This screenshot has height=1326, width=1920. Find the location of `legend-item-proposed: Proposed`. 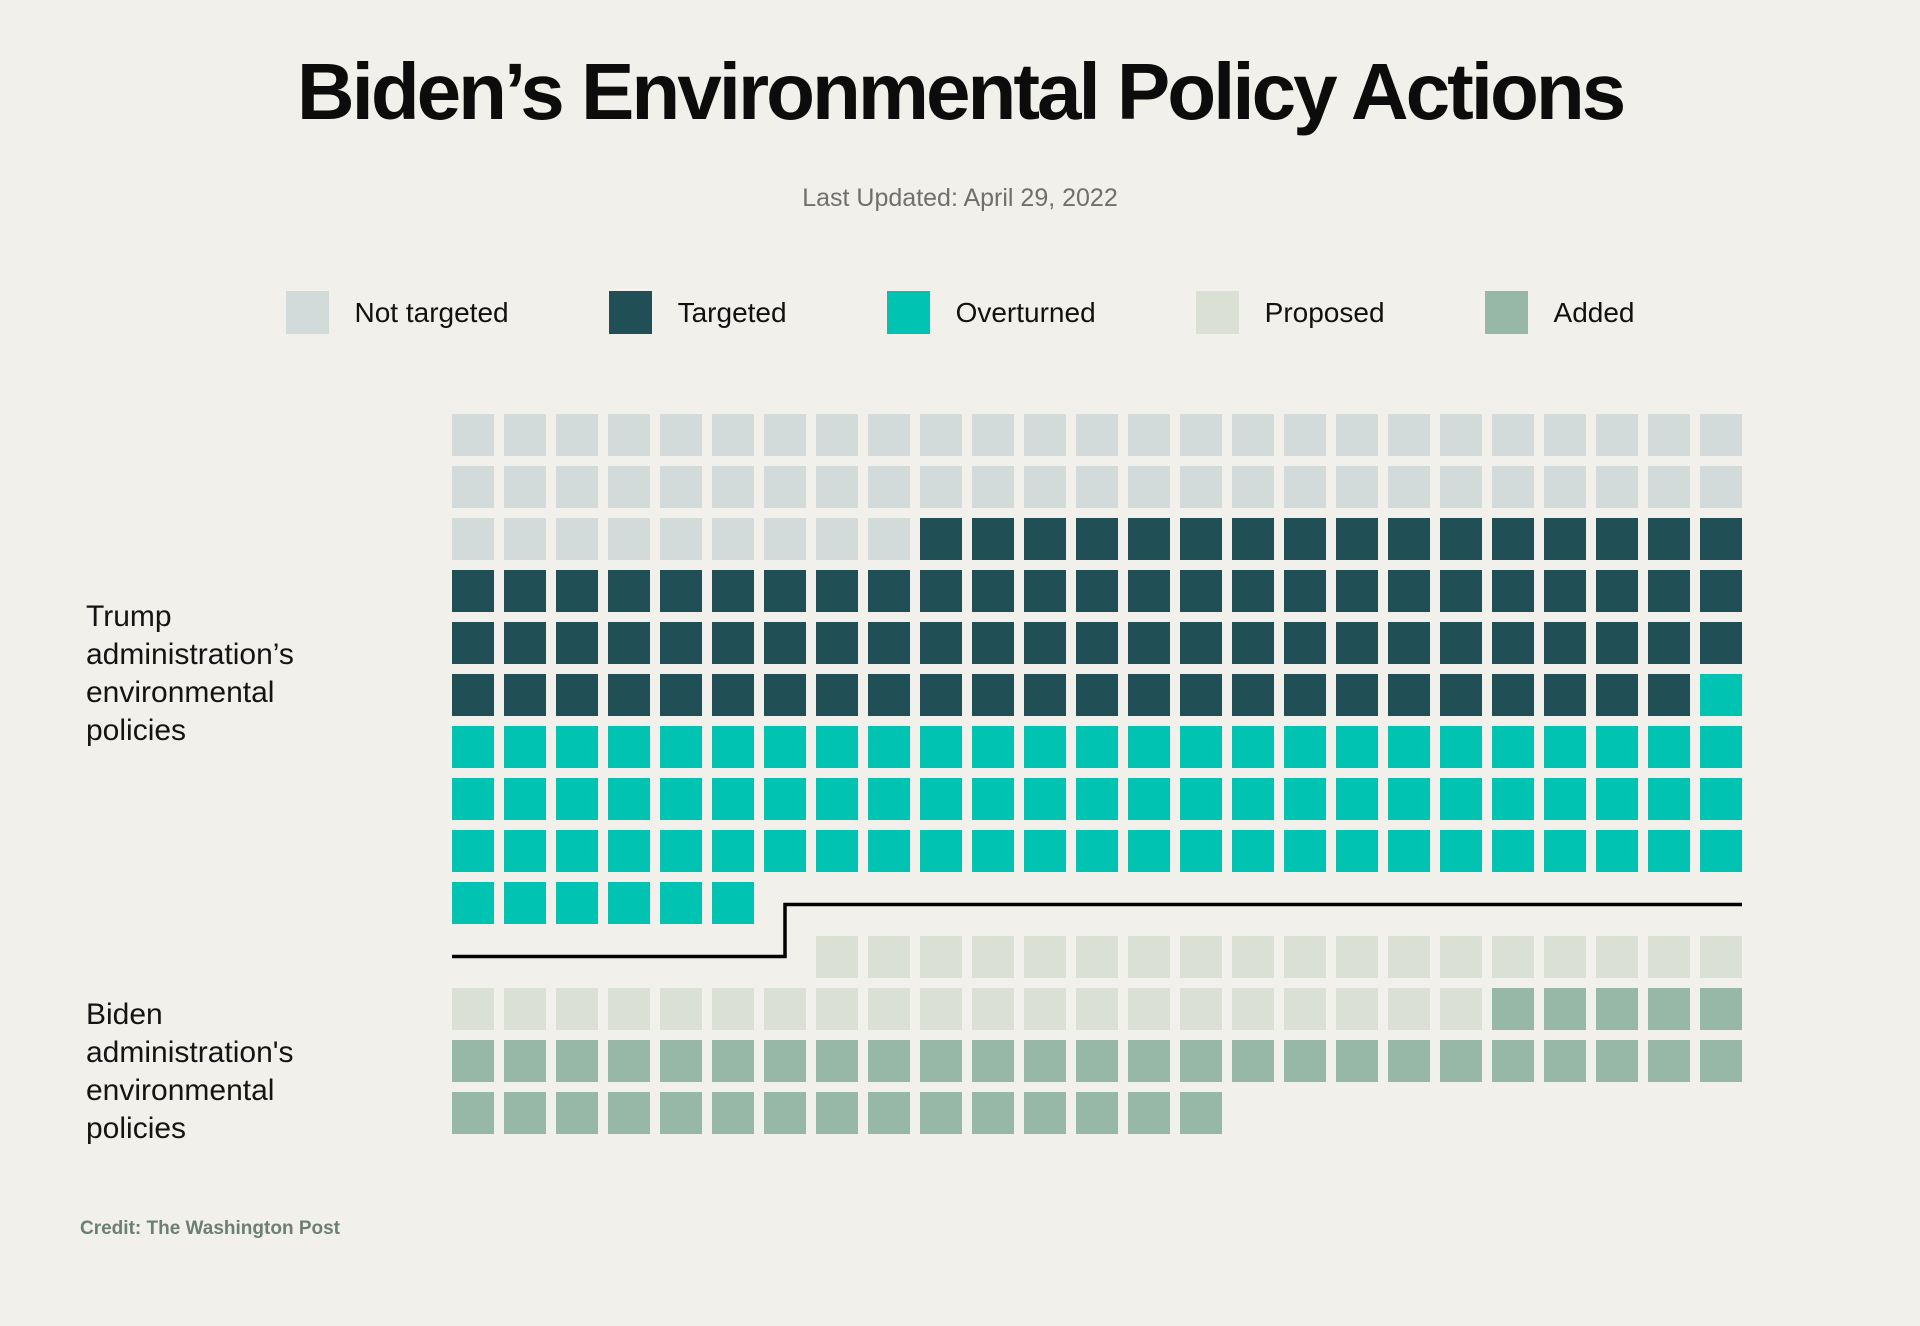

legend-item-proposed: Proposed is located at coordinates (1290, 312).